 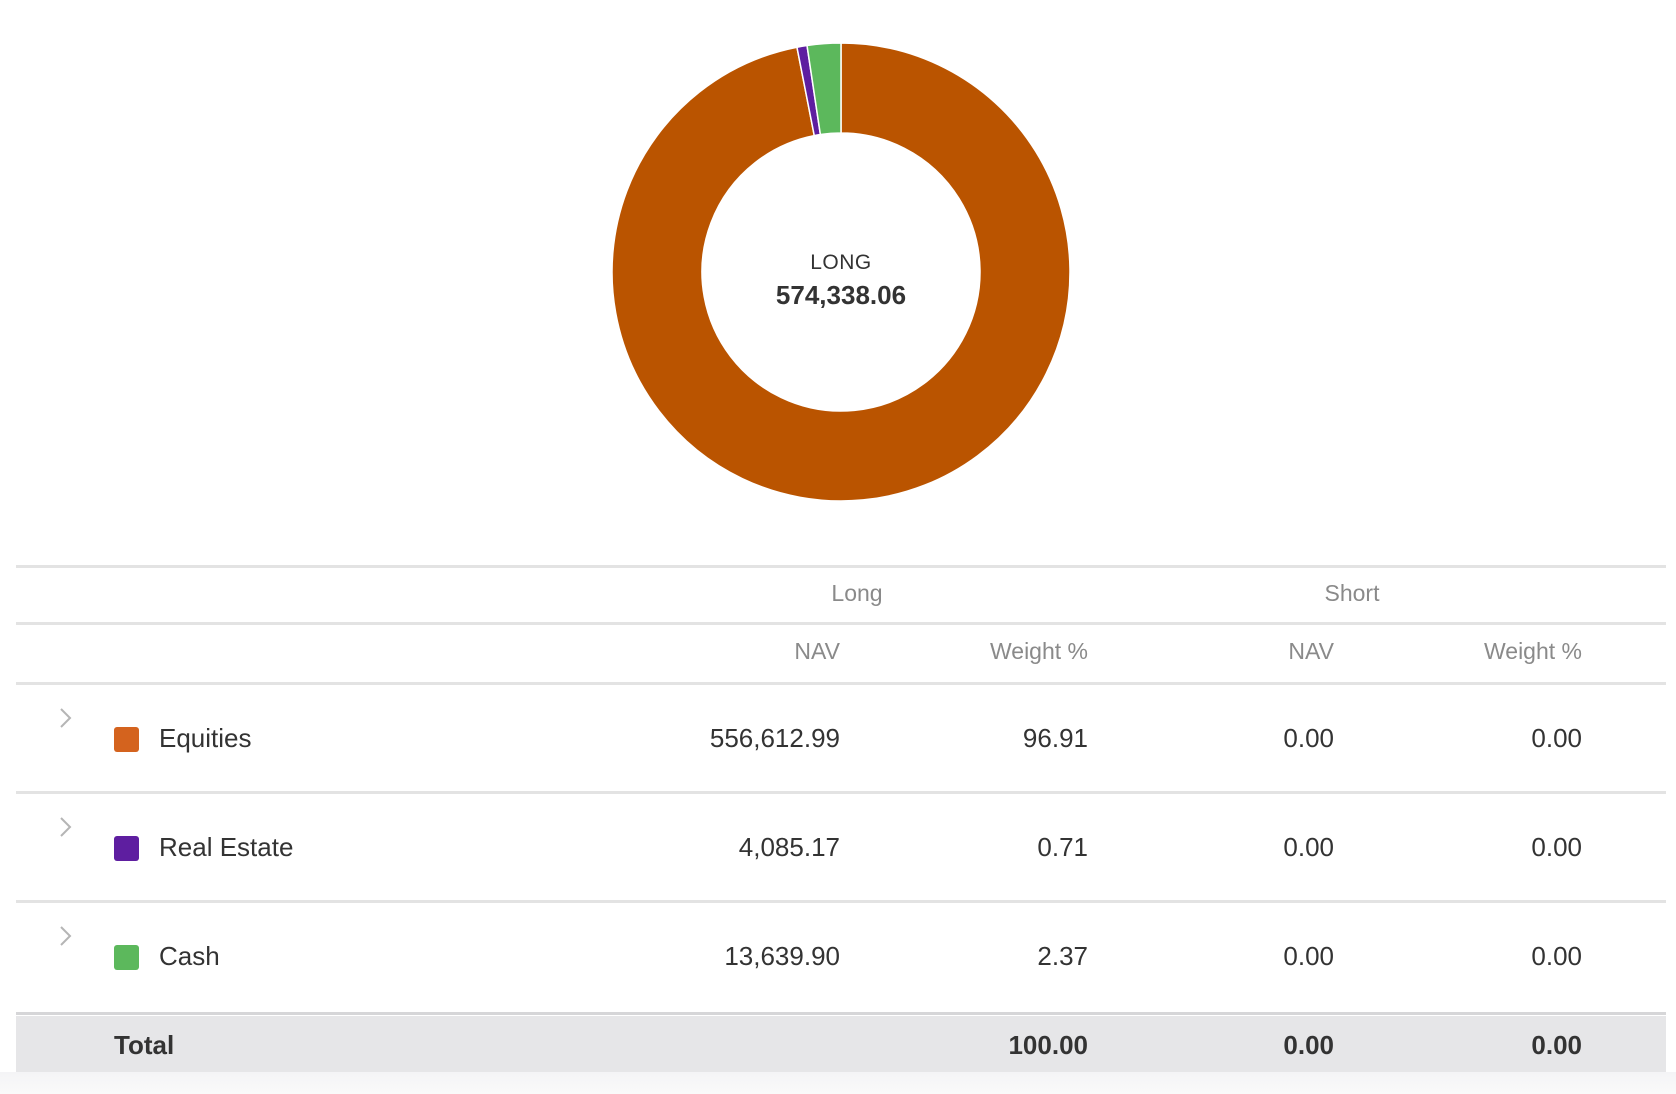 I want to click on long-weight-value: 96.91, so click(x=1055, y=738).